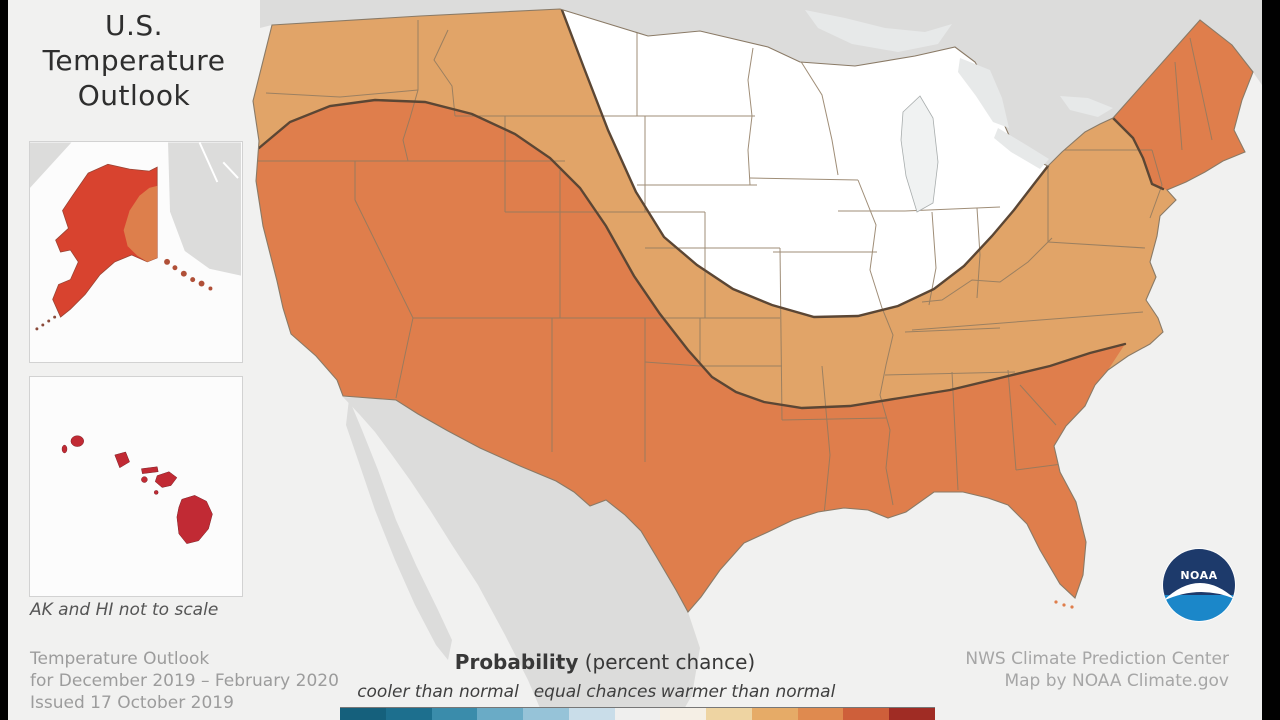 This screenshot has height=720, width=1280. Describe the element at coordinates (51, 165) in the screenshot. I see `russia-landmass` at that location.